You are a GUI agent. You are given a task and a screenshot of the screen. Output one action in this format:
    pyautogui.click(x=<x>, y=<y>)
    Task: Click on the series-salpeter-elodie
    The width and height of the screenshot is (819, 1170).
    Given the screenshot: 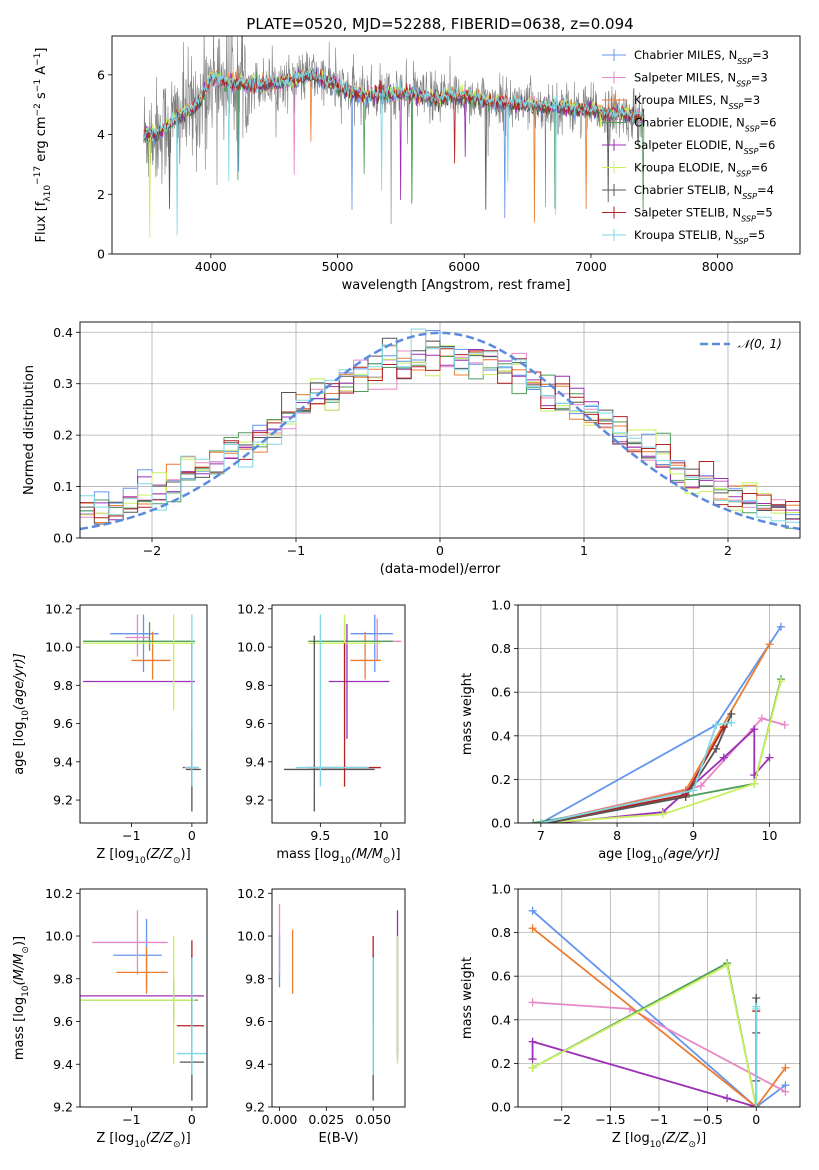 What is the action you would take?
    pyautogui.click(x=644, y=1073)
    